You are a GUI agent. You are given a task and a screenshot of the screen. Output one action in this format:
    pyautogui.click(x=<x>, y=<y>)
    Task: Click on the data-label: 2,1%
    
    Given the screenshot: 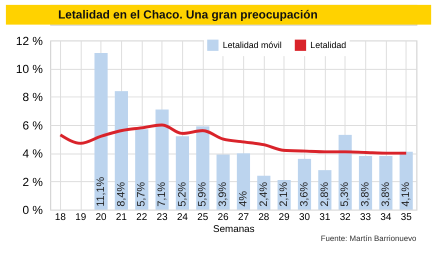 What is the action you would take?
    pyautogui.click(x=284, y=194)
    